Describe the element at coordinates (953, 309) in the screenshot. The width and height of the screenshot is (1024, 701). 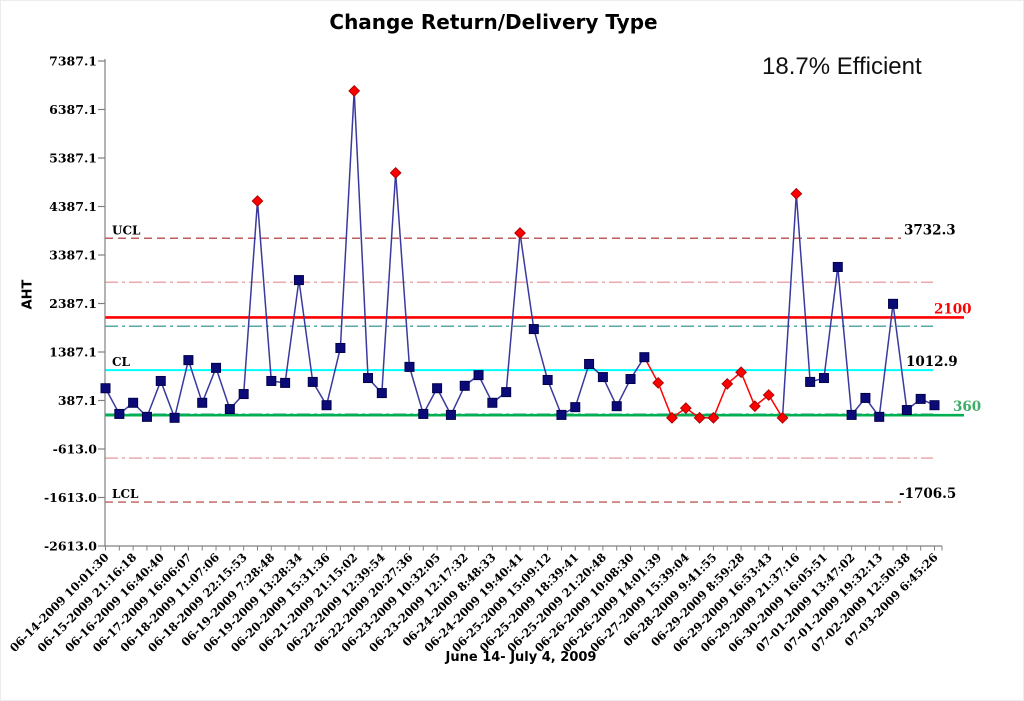
I see `reference-value-label-target-2100: 2100` at that location.